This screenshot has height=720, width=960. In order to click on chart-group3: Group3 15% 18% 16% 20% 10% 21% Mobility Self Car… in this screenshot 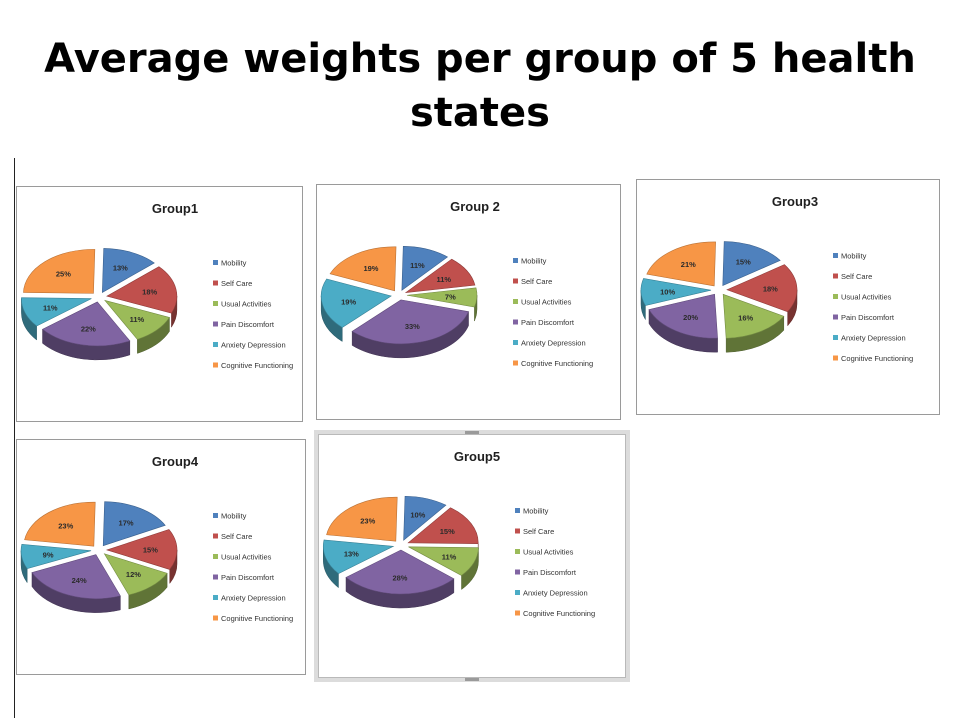, I will do `click(788, 297)`.